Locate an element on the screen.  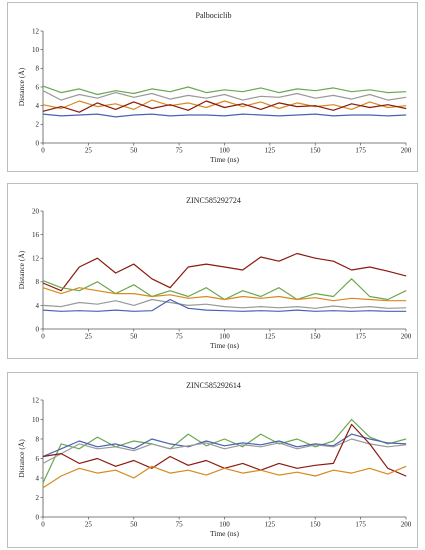
chart-title: ZINC585292614 is located at coordinates (213, 385).